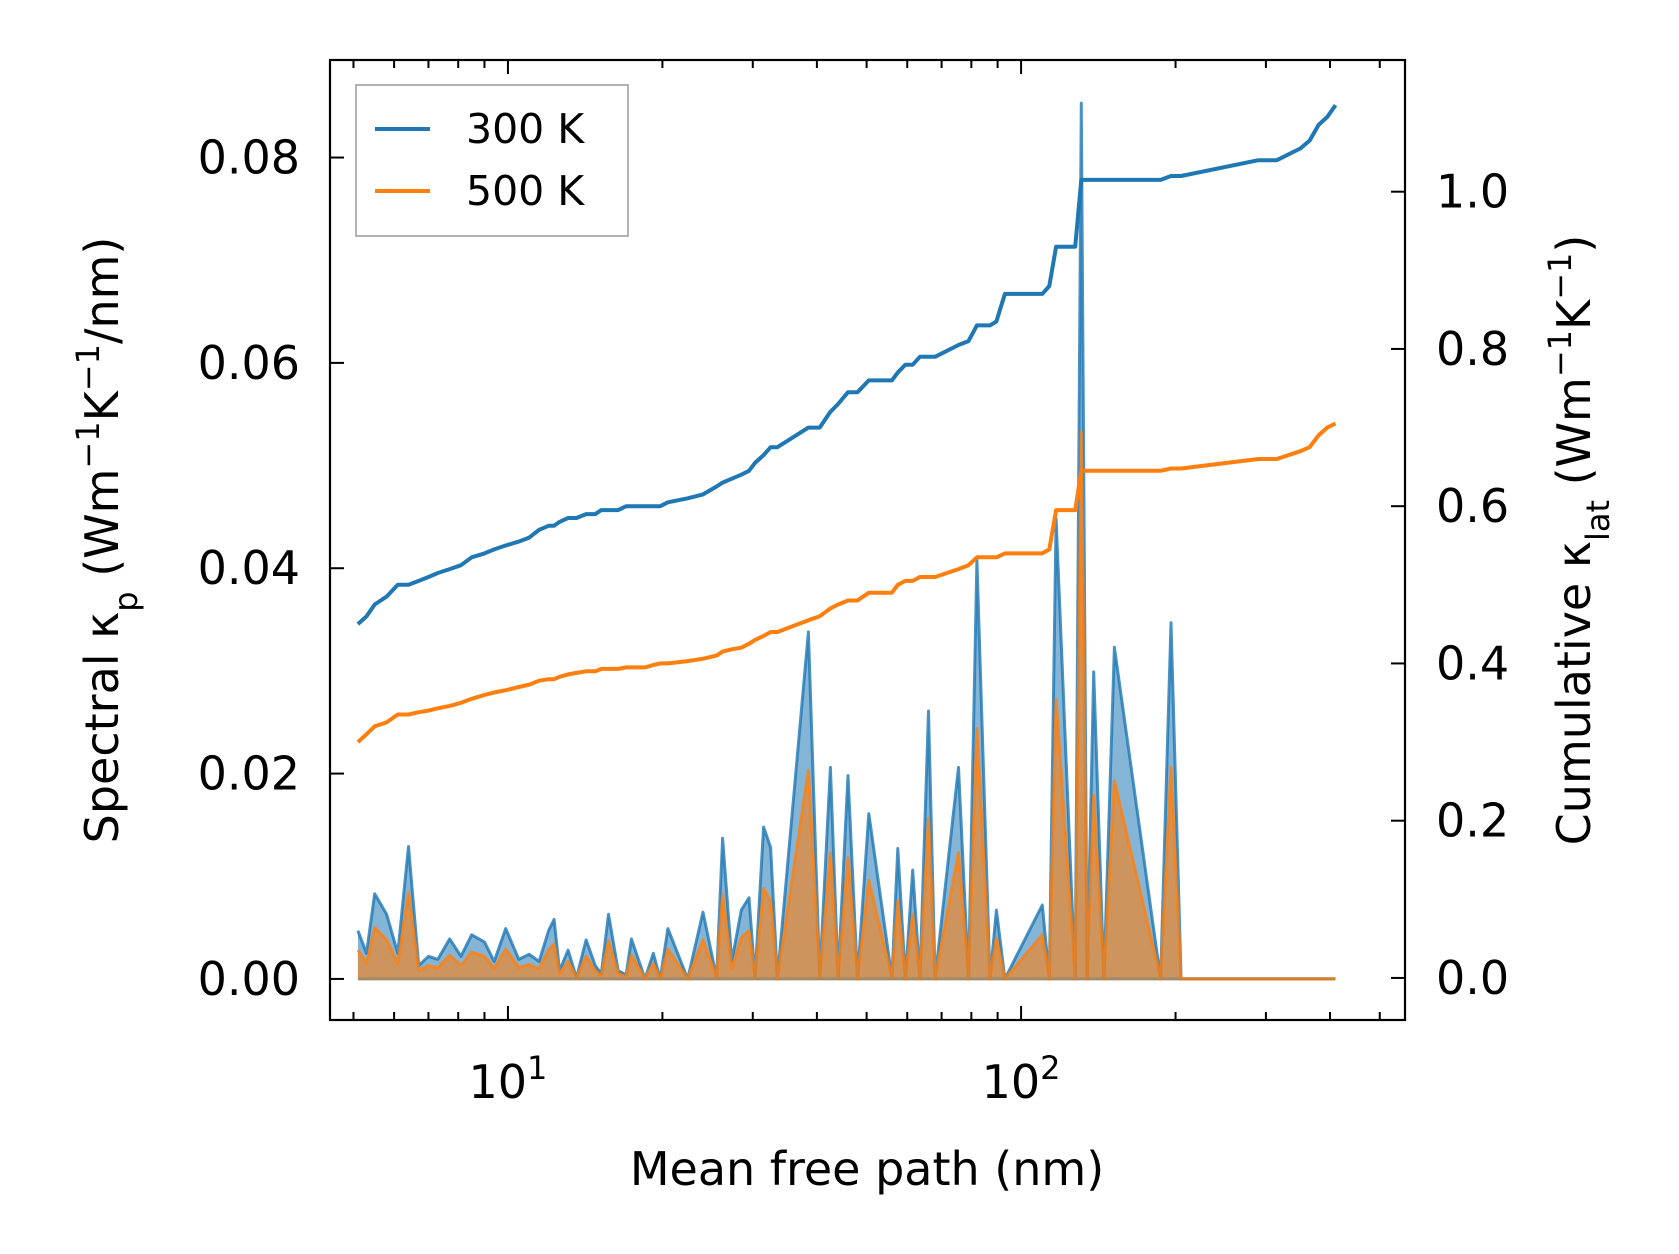  I want to click on y-left-axis-label: Spectral κp (Wm−1K−1/nm), so click(107, 540).